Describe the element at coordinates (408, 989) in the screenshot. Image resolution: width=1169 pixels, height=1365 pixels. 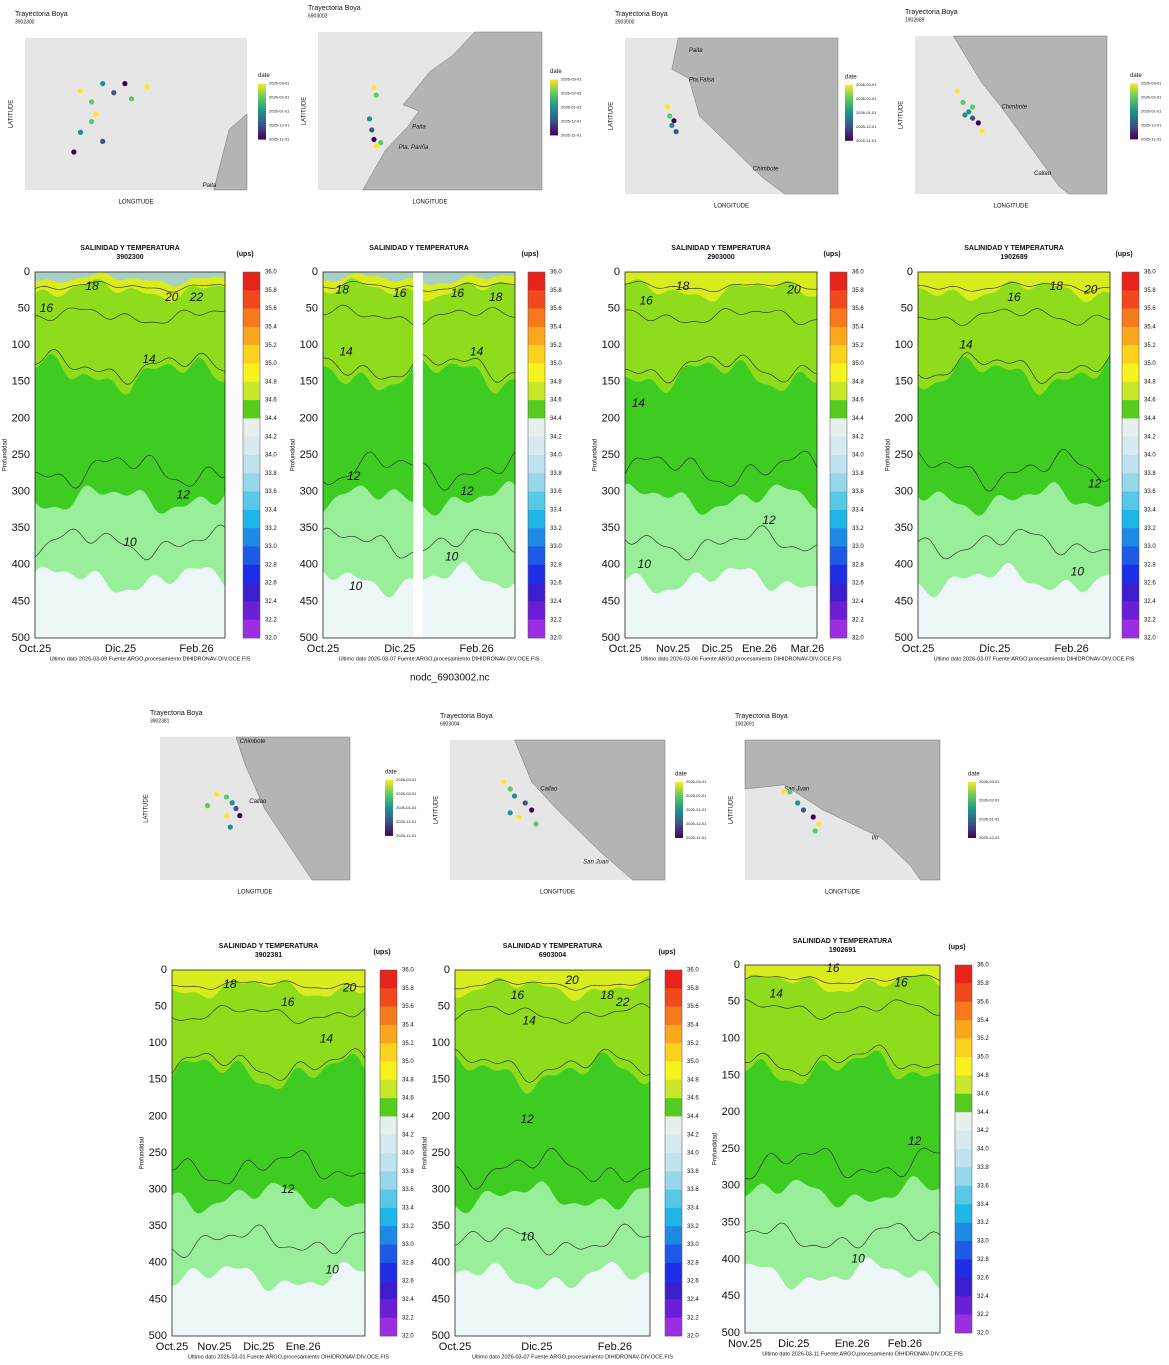
I see `colorbar-label: 35.8` at that location.